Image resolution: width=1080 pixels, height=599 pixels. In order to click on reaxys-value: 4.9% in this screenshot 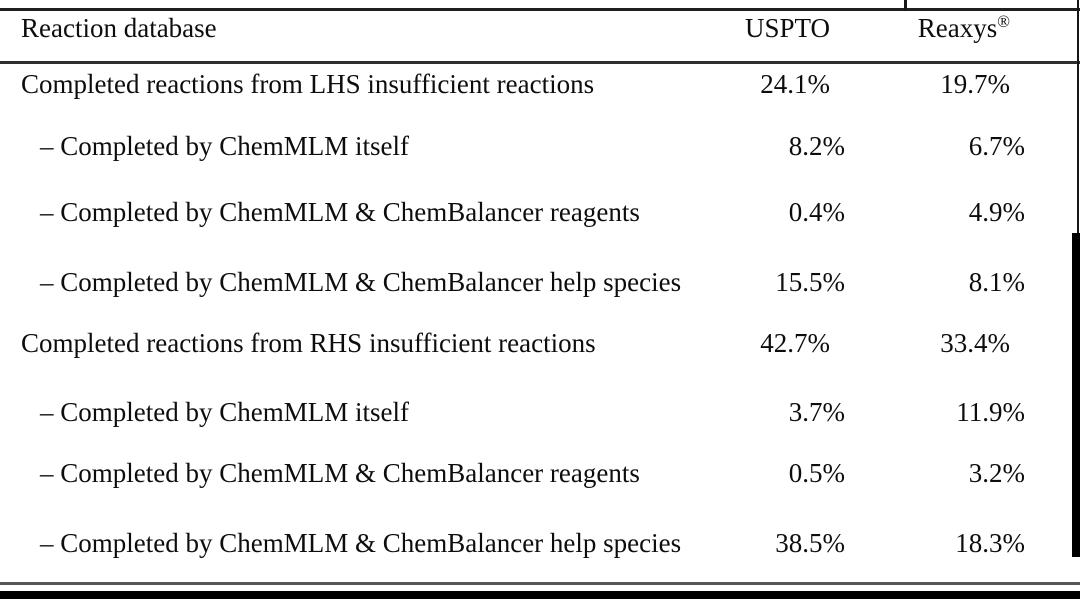, I will do `click(996, 212)`.